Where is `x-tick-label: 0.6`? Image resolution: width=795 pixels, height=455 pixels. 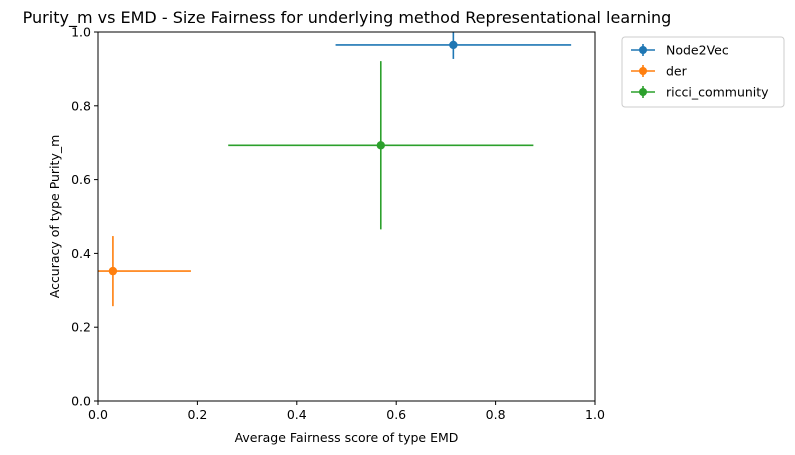 x-tick-label: 0.6 is located at coordinates (396, 414).